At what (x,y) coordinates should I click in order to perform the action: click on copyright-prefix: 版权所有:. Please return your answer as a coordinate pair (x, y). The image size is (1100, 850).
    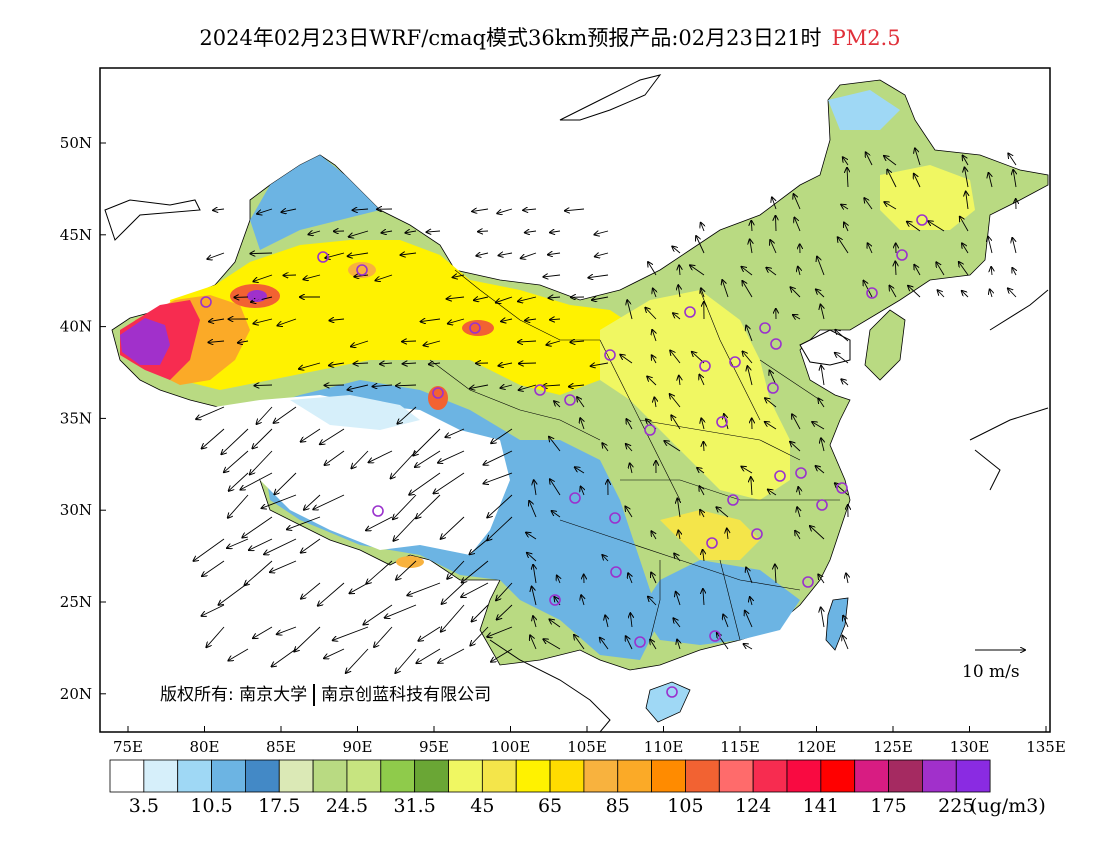
    Looking at the image, I should click on (197, 695).